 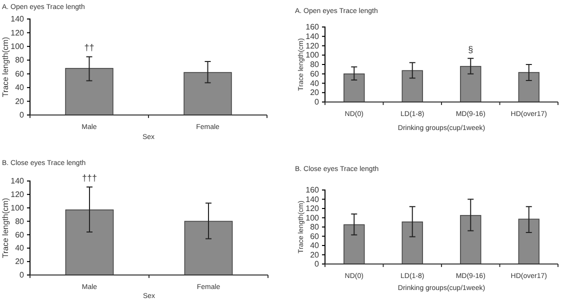 I want to click on annotation: ††, so click(x=89, y=47).